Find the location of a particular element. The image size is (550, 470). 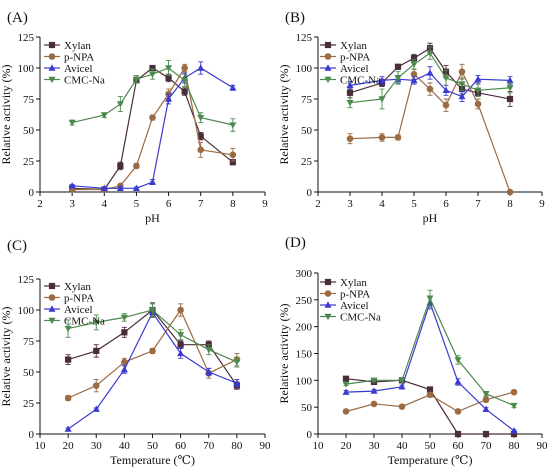

panel-label: (B) is located at coordinates (295, 18).